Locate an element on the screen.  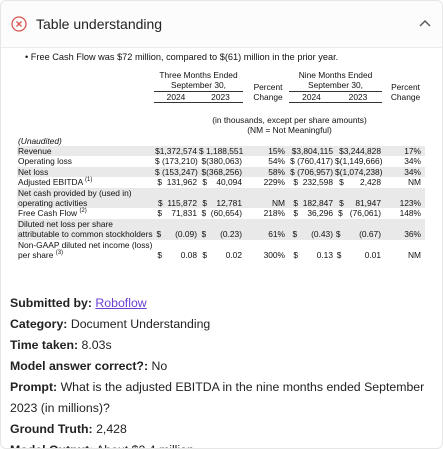
detail-value: About $2.4 million. is located at coordinates (146, 445).